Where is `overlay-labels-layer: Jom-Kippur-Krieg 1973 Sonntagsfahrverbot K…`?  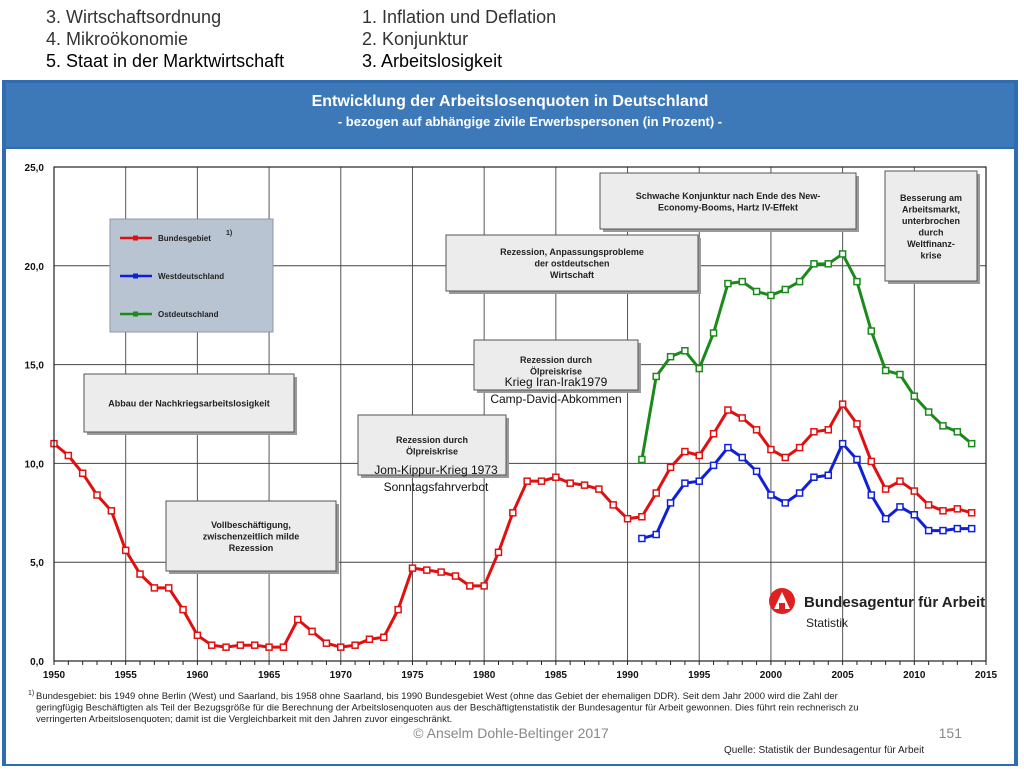 overlay-labels-layer: Jom-Kippur-Krieg 1973 Sonntagsfahrverbot K… is located at coordinates (497, 434).